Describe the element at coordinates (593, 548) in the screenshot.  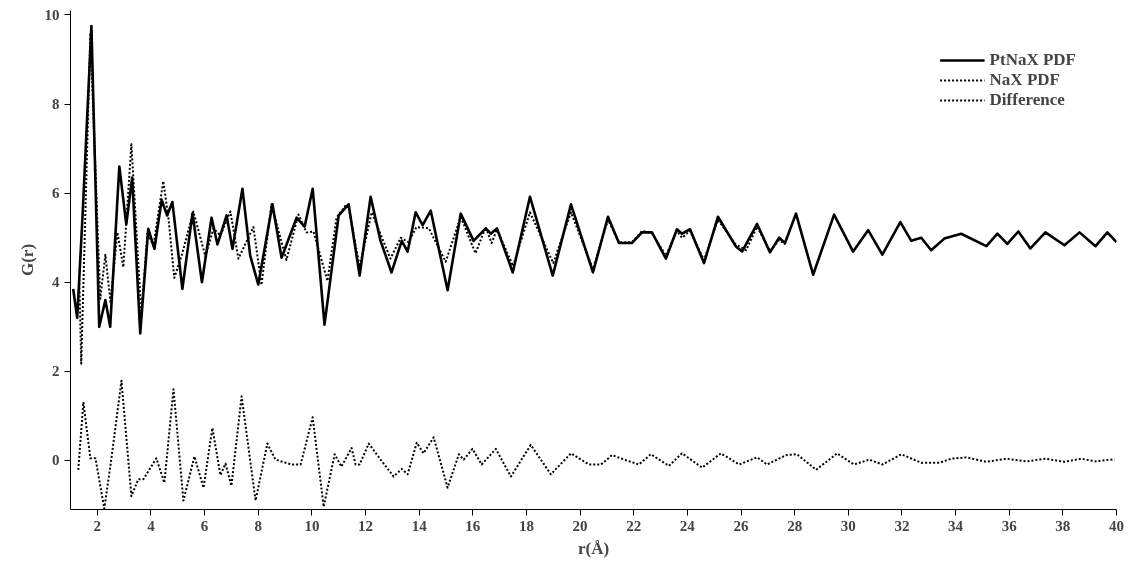
I see `x-axis-title: r(Å)` at that location.